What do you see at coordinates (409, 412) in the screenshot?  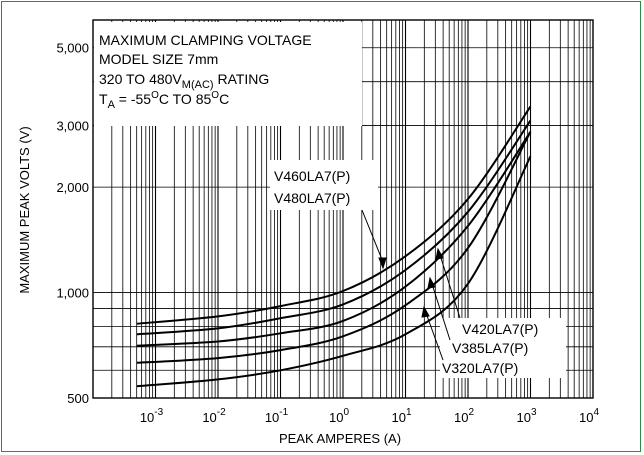 I see `x-tick-exponent: 1` at bounding box center [409, 412].